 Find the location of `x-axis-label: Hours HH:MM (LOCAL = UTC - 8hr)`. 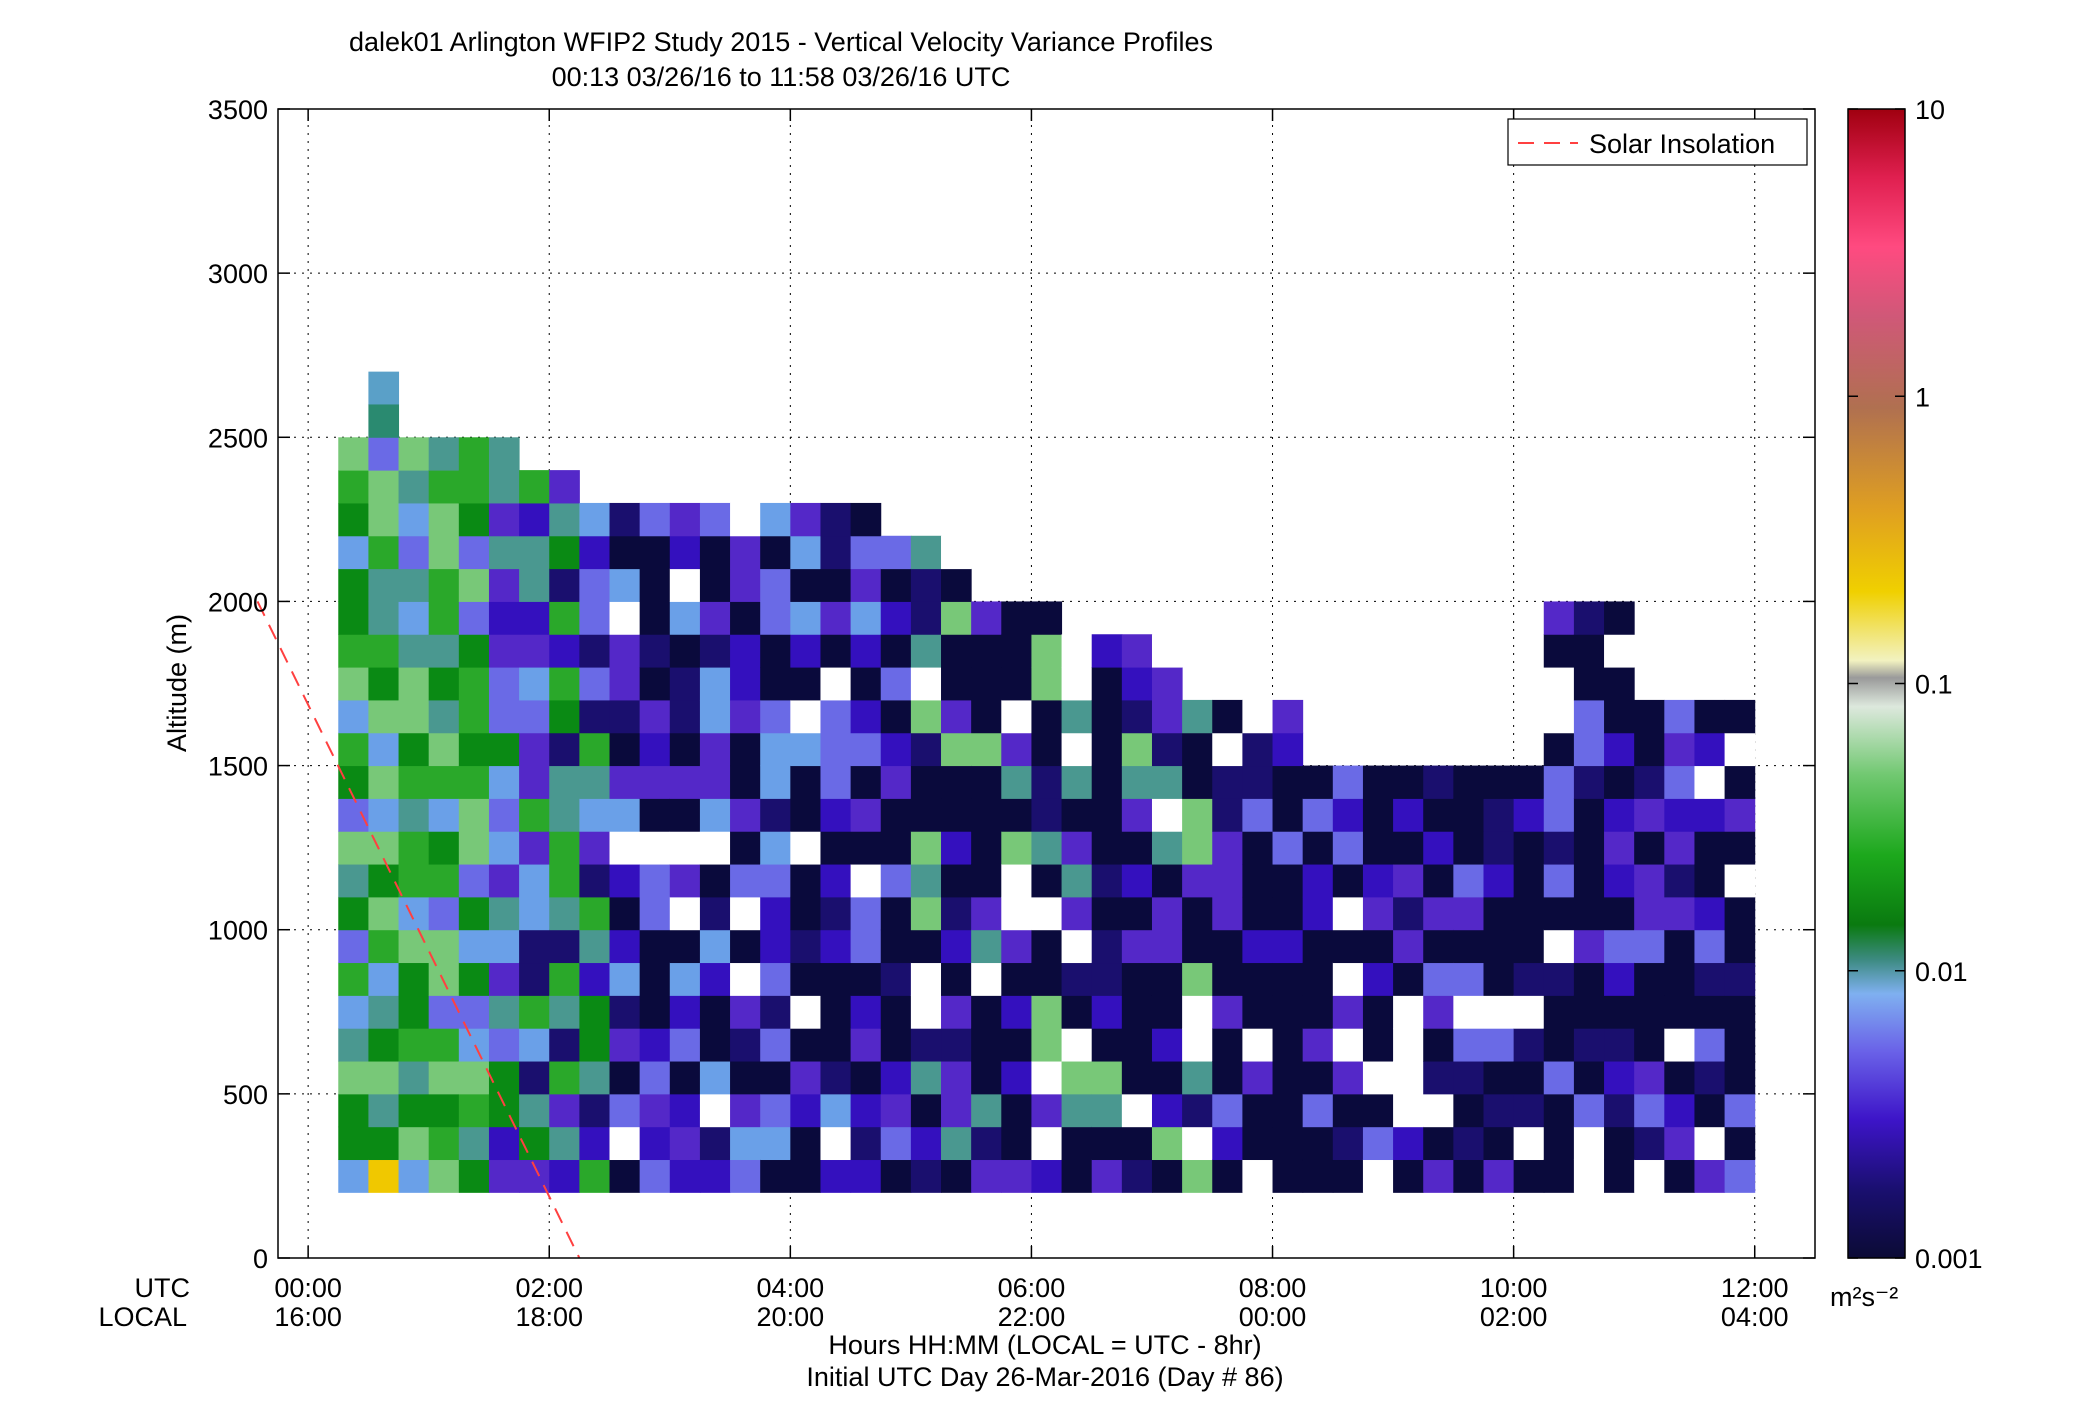

x-axis-label: Hours HH:MM (LOCAL = UTC - 8hr) is located at coordinates (1044, 1345).